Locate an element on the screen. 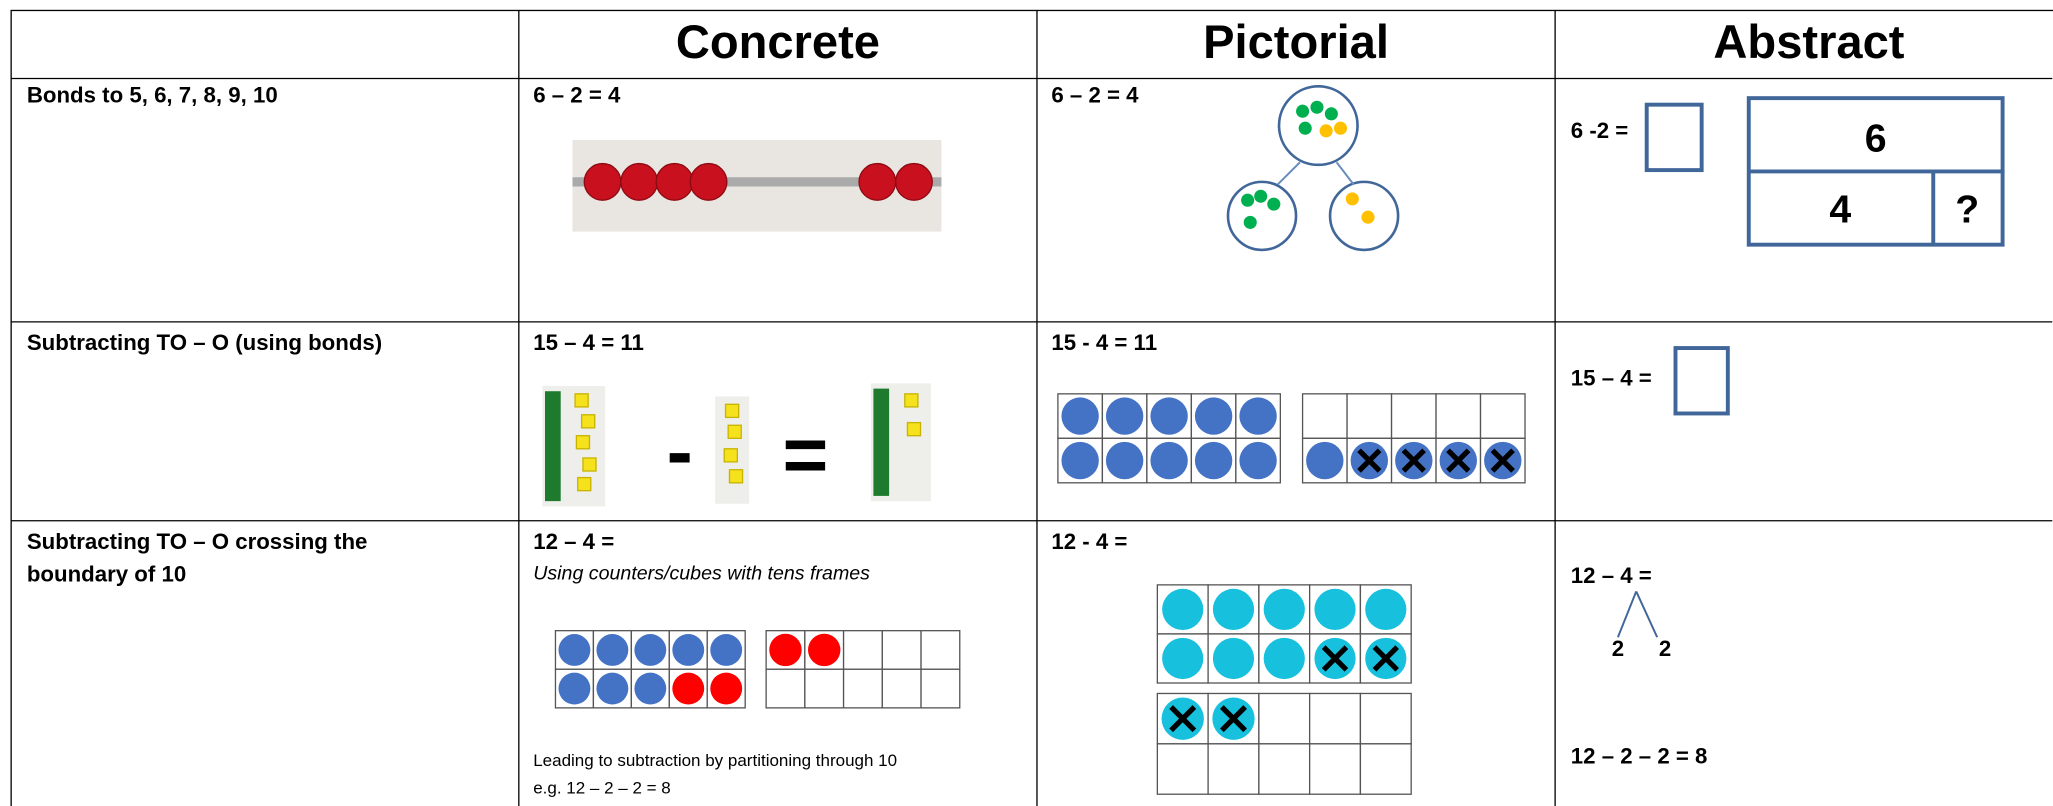  column-header: Pictorial is located at coordinates (1296, 41).